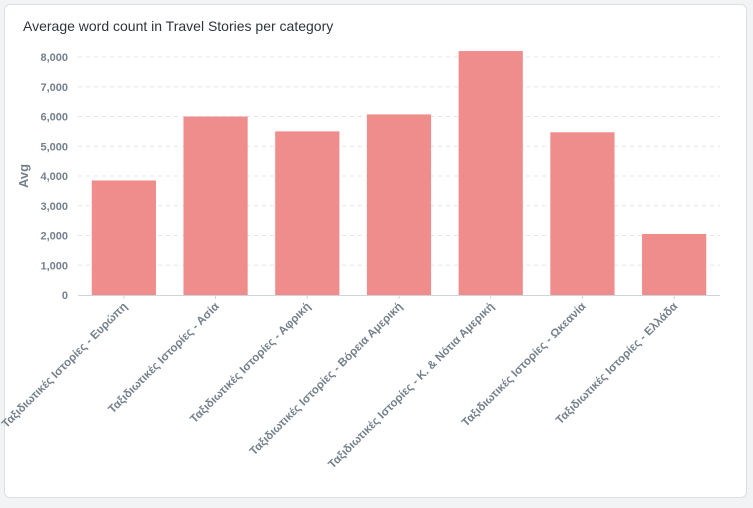 The height and width of the screenshot is (508, 753). Describe the element at coordinates (54, 147) in the screenshot. I see `y-tick-label: 5,000` at that location.